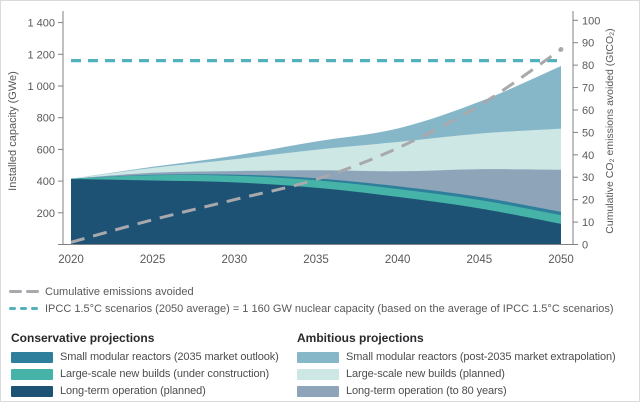  I want to click on lto-80years-swatch-icon, so click(318, 391).